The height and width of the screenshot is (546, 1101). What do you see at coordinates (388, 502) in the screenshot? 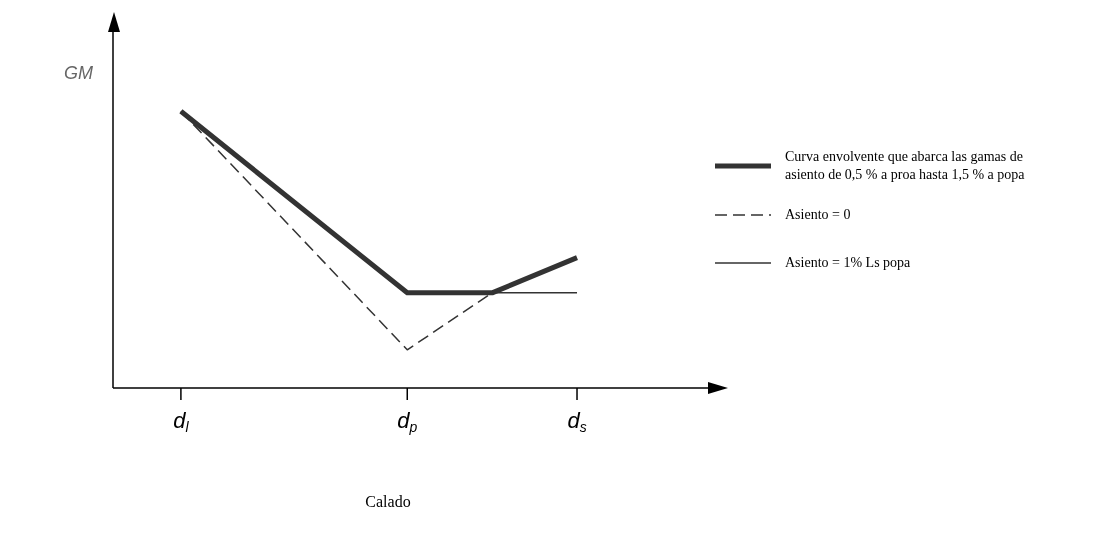
I see `x-axis-title: Calado` at bounding box center [388, 502].